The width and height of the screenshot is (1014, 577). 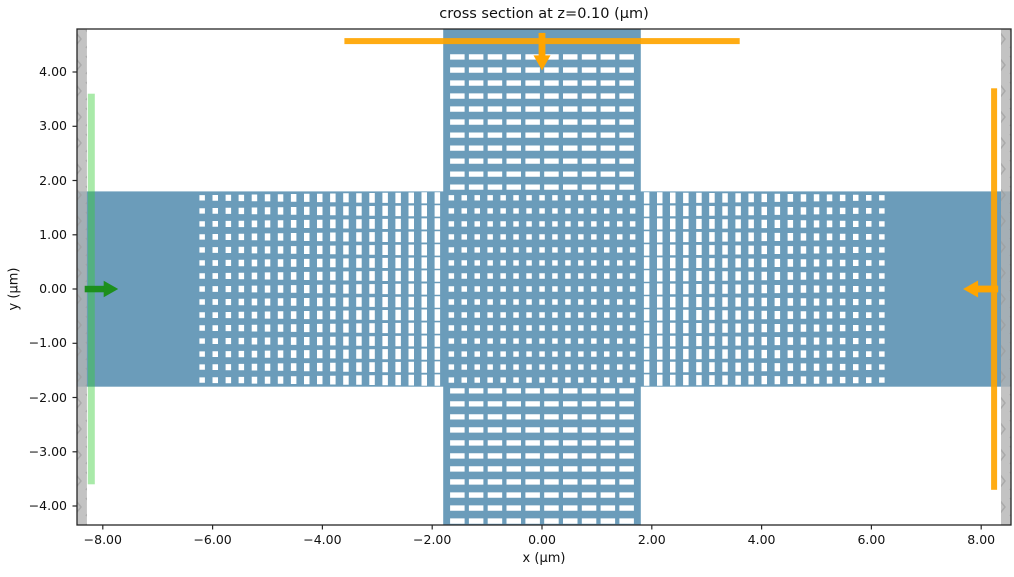 I want to click on x-tick-label: 2.00, so click(x=651, y=539).